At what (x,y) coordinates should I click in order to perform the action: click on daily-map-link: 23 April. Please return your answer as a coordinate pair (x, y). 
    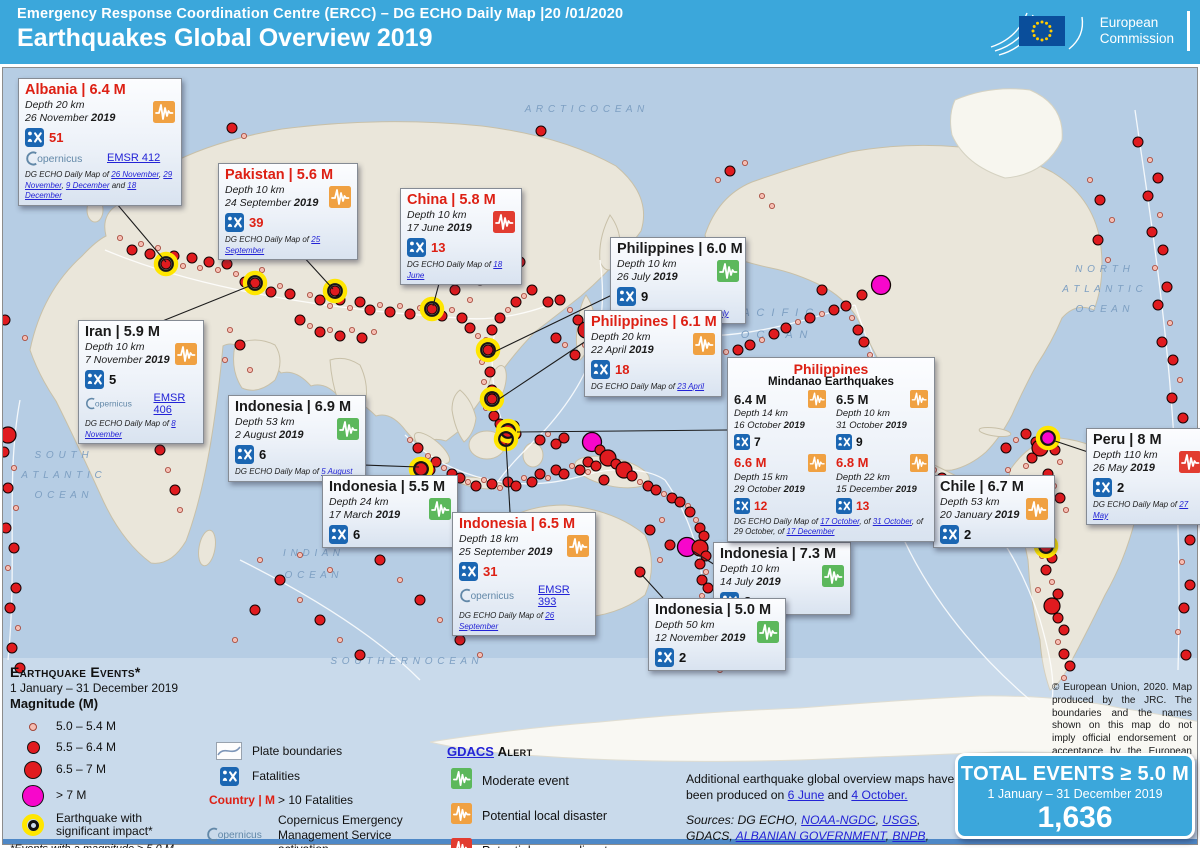
    Looking at the image, I should click on (691, 386).